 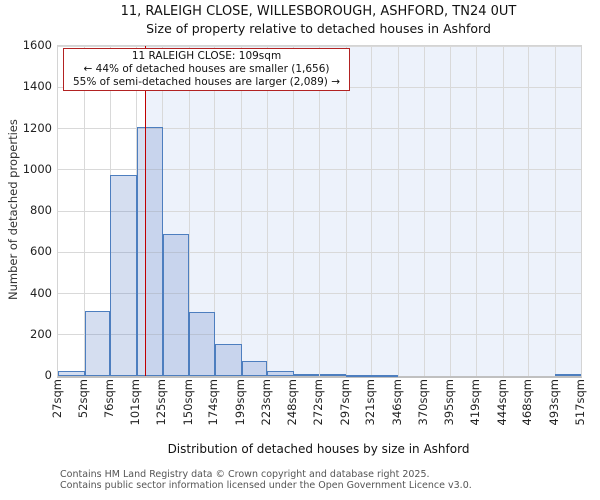 What do you see at coordinates (240, 402) in the screenshot?
I see `x-tick-label: 199sqm` at bounding box center [240, 402].